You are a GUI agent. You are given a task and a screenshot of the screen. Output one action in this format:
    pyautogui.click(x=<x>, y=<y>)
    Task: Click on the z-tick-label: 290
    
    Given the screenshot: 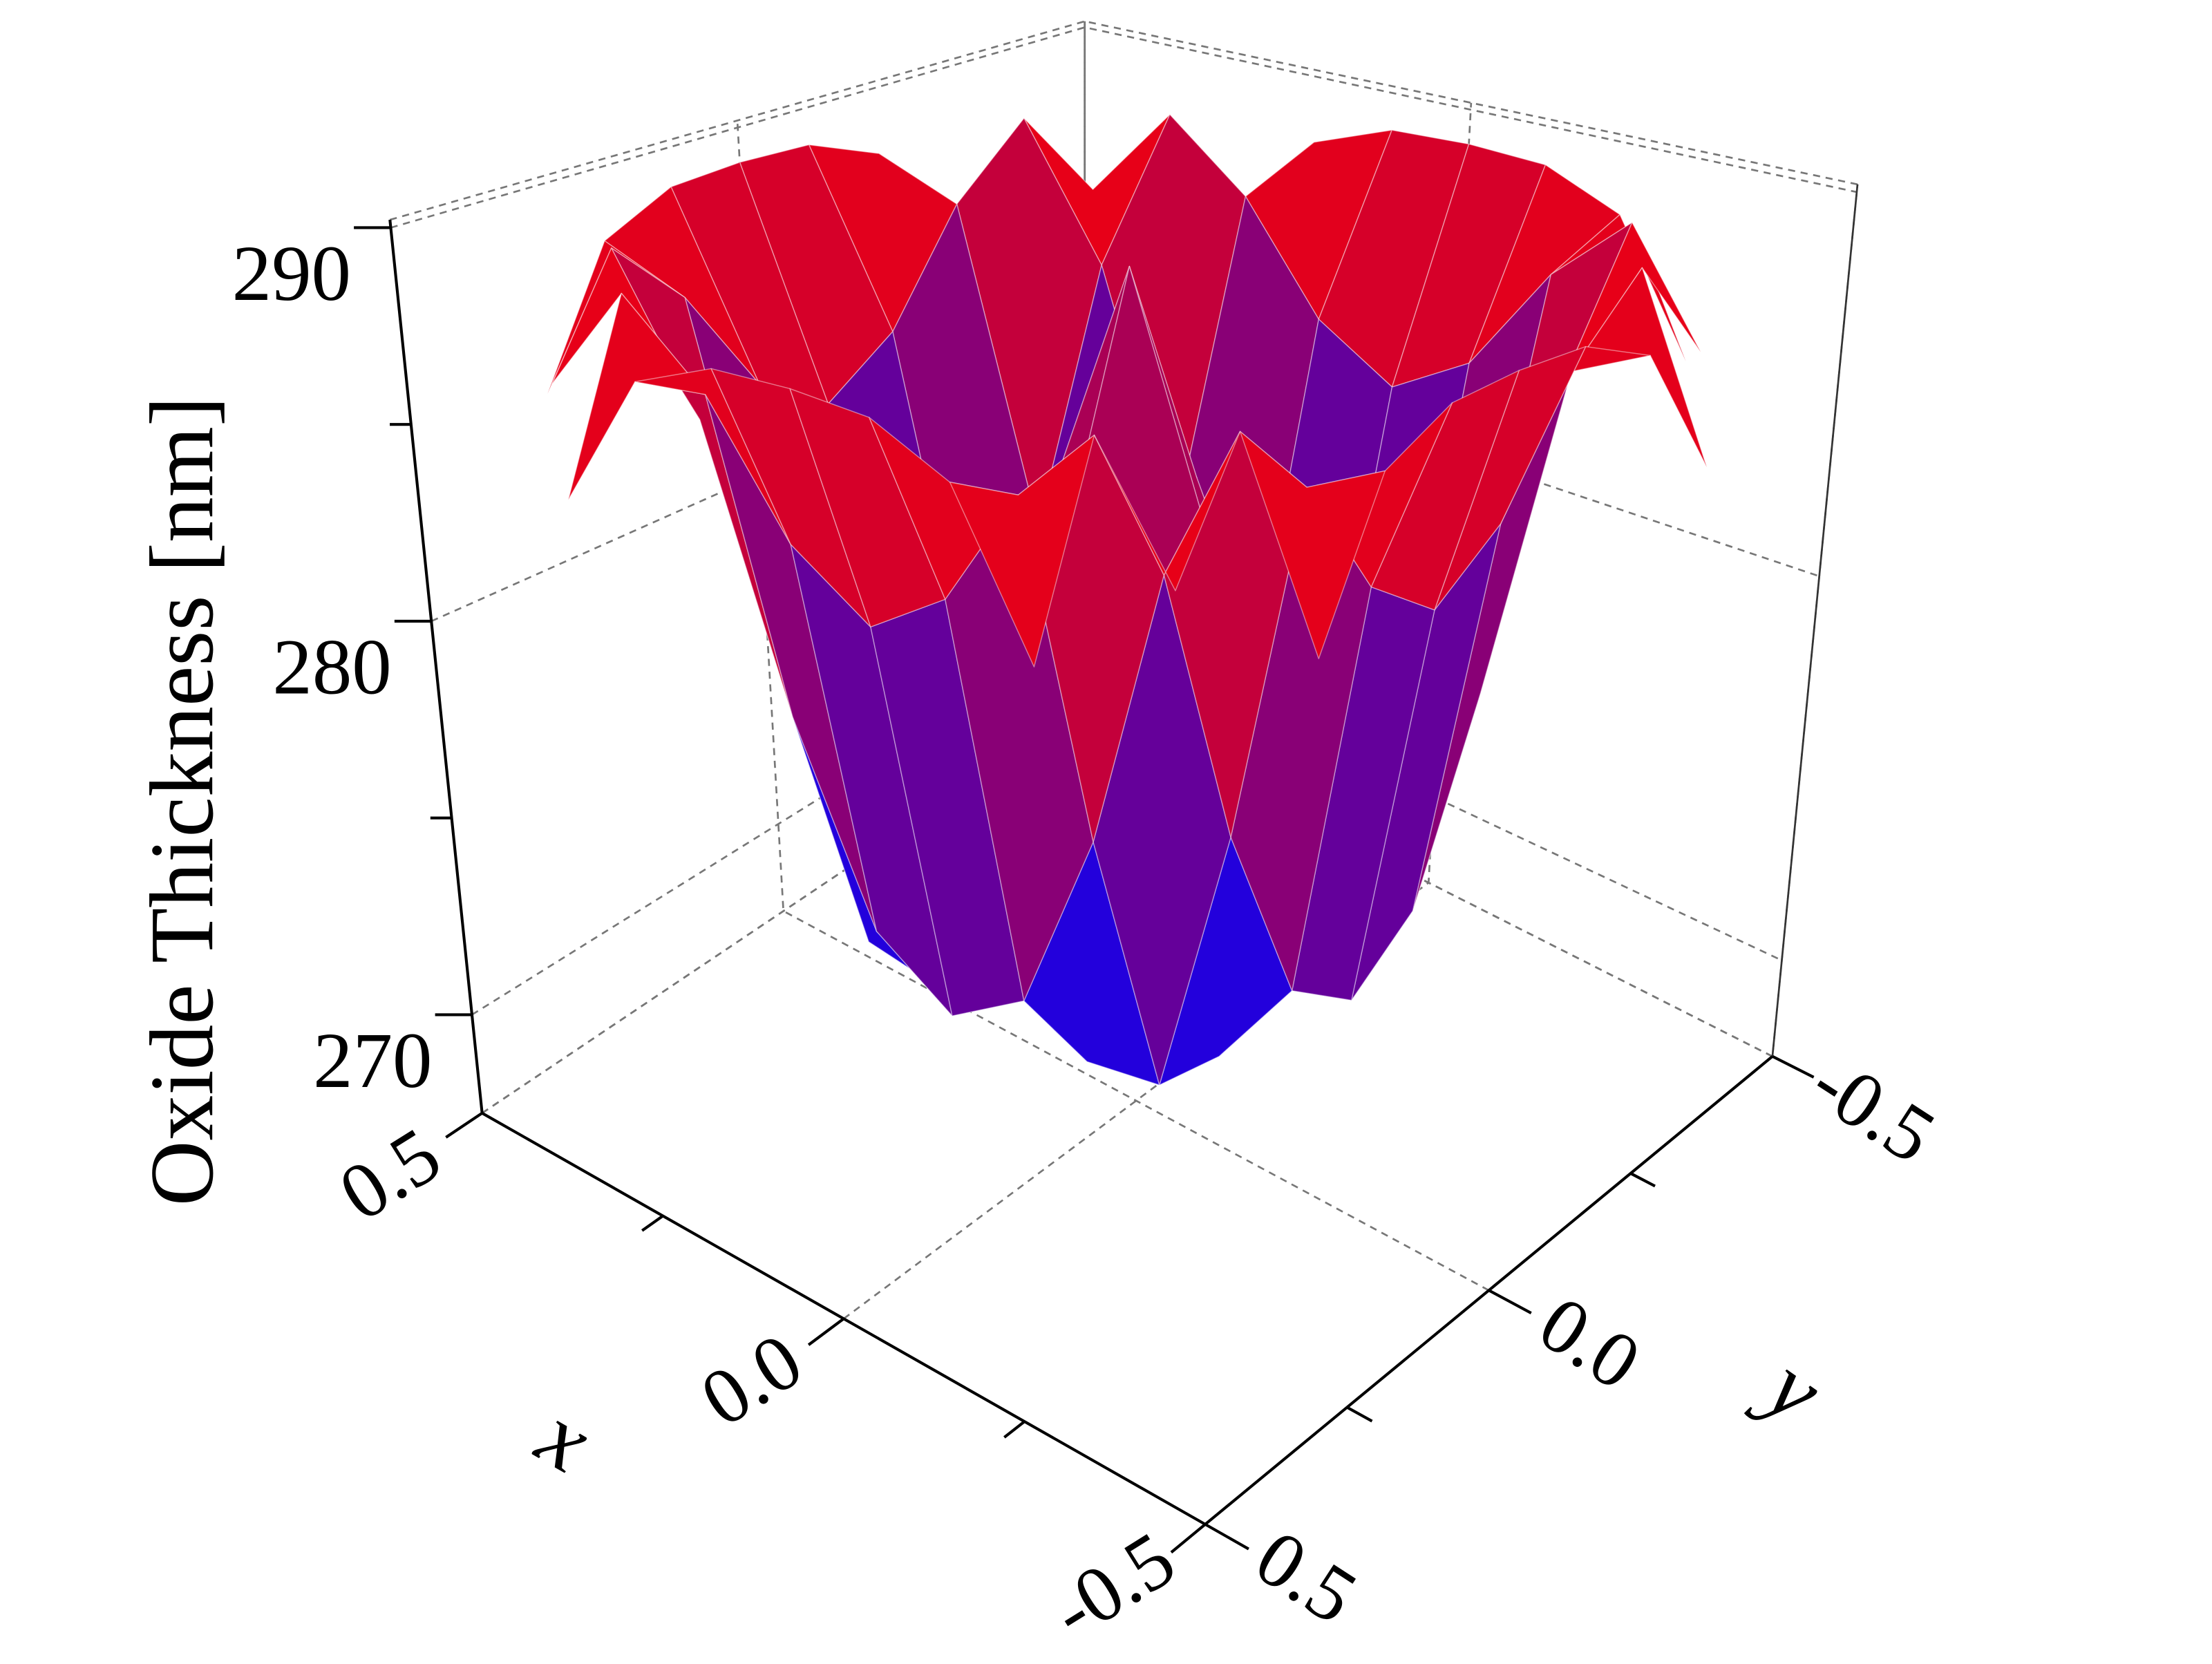 What is the action you would take?
    pyautogui.click(x=291, y=273)
    